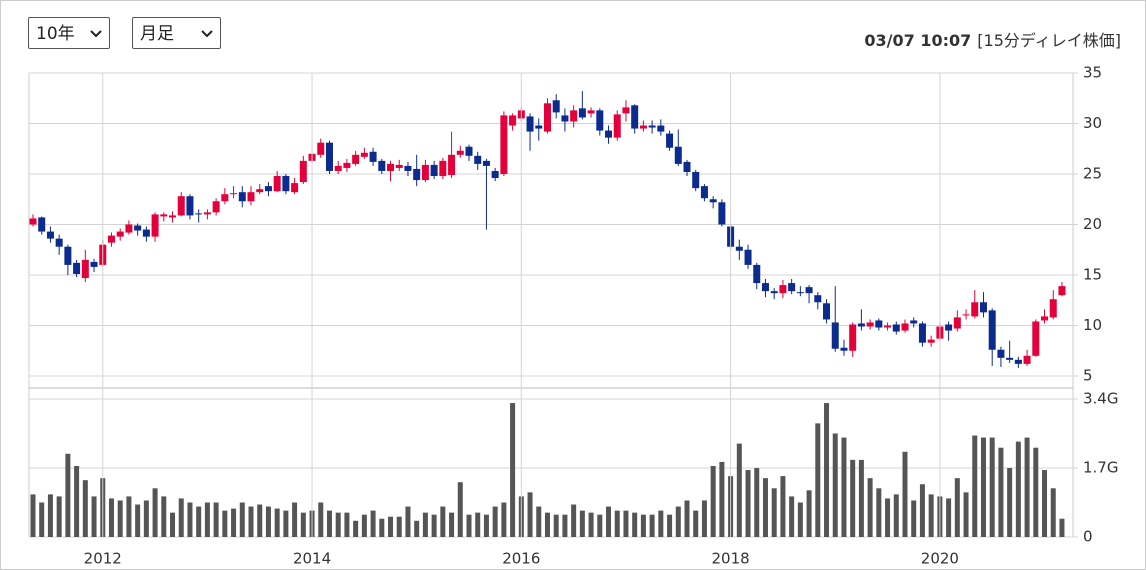  What do you see at coordinates (731, 559) in the screenshot?
I see `x-tick-label: 2018` at bounding box center [731, 559].